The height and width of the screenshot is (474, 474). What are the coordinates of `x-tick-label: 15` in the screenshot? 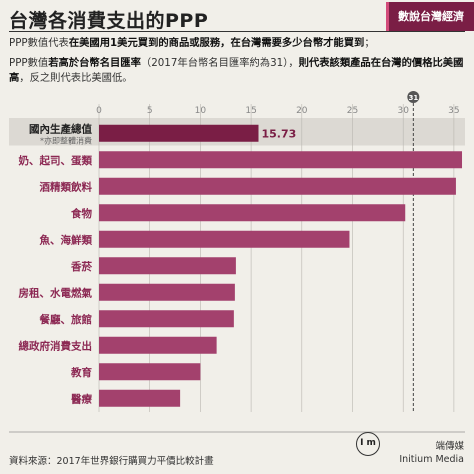 It's located at (250, 111).